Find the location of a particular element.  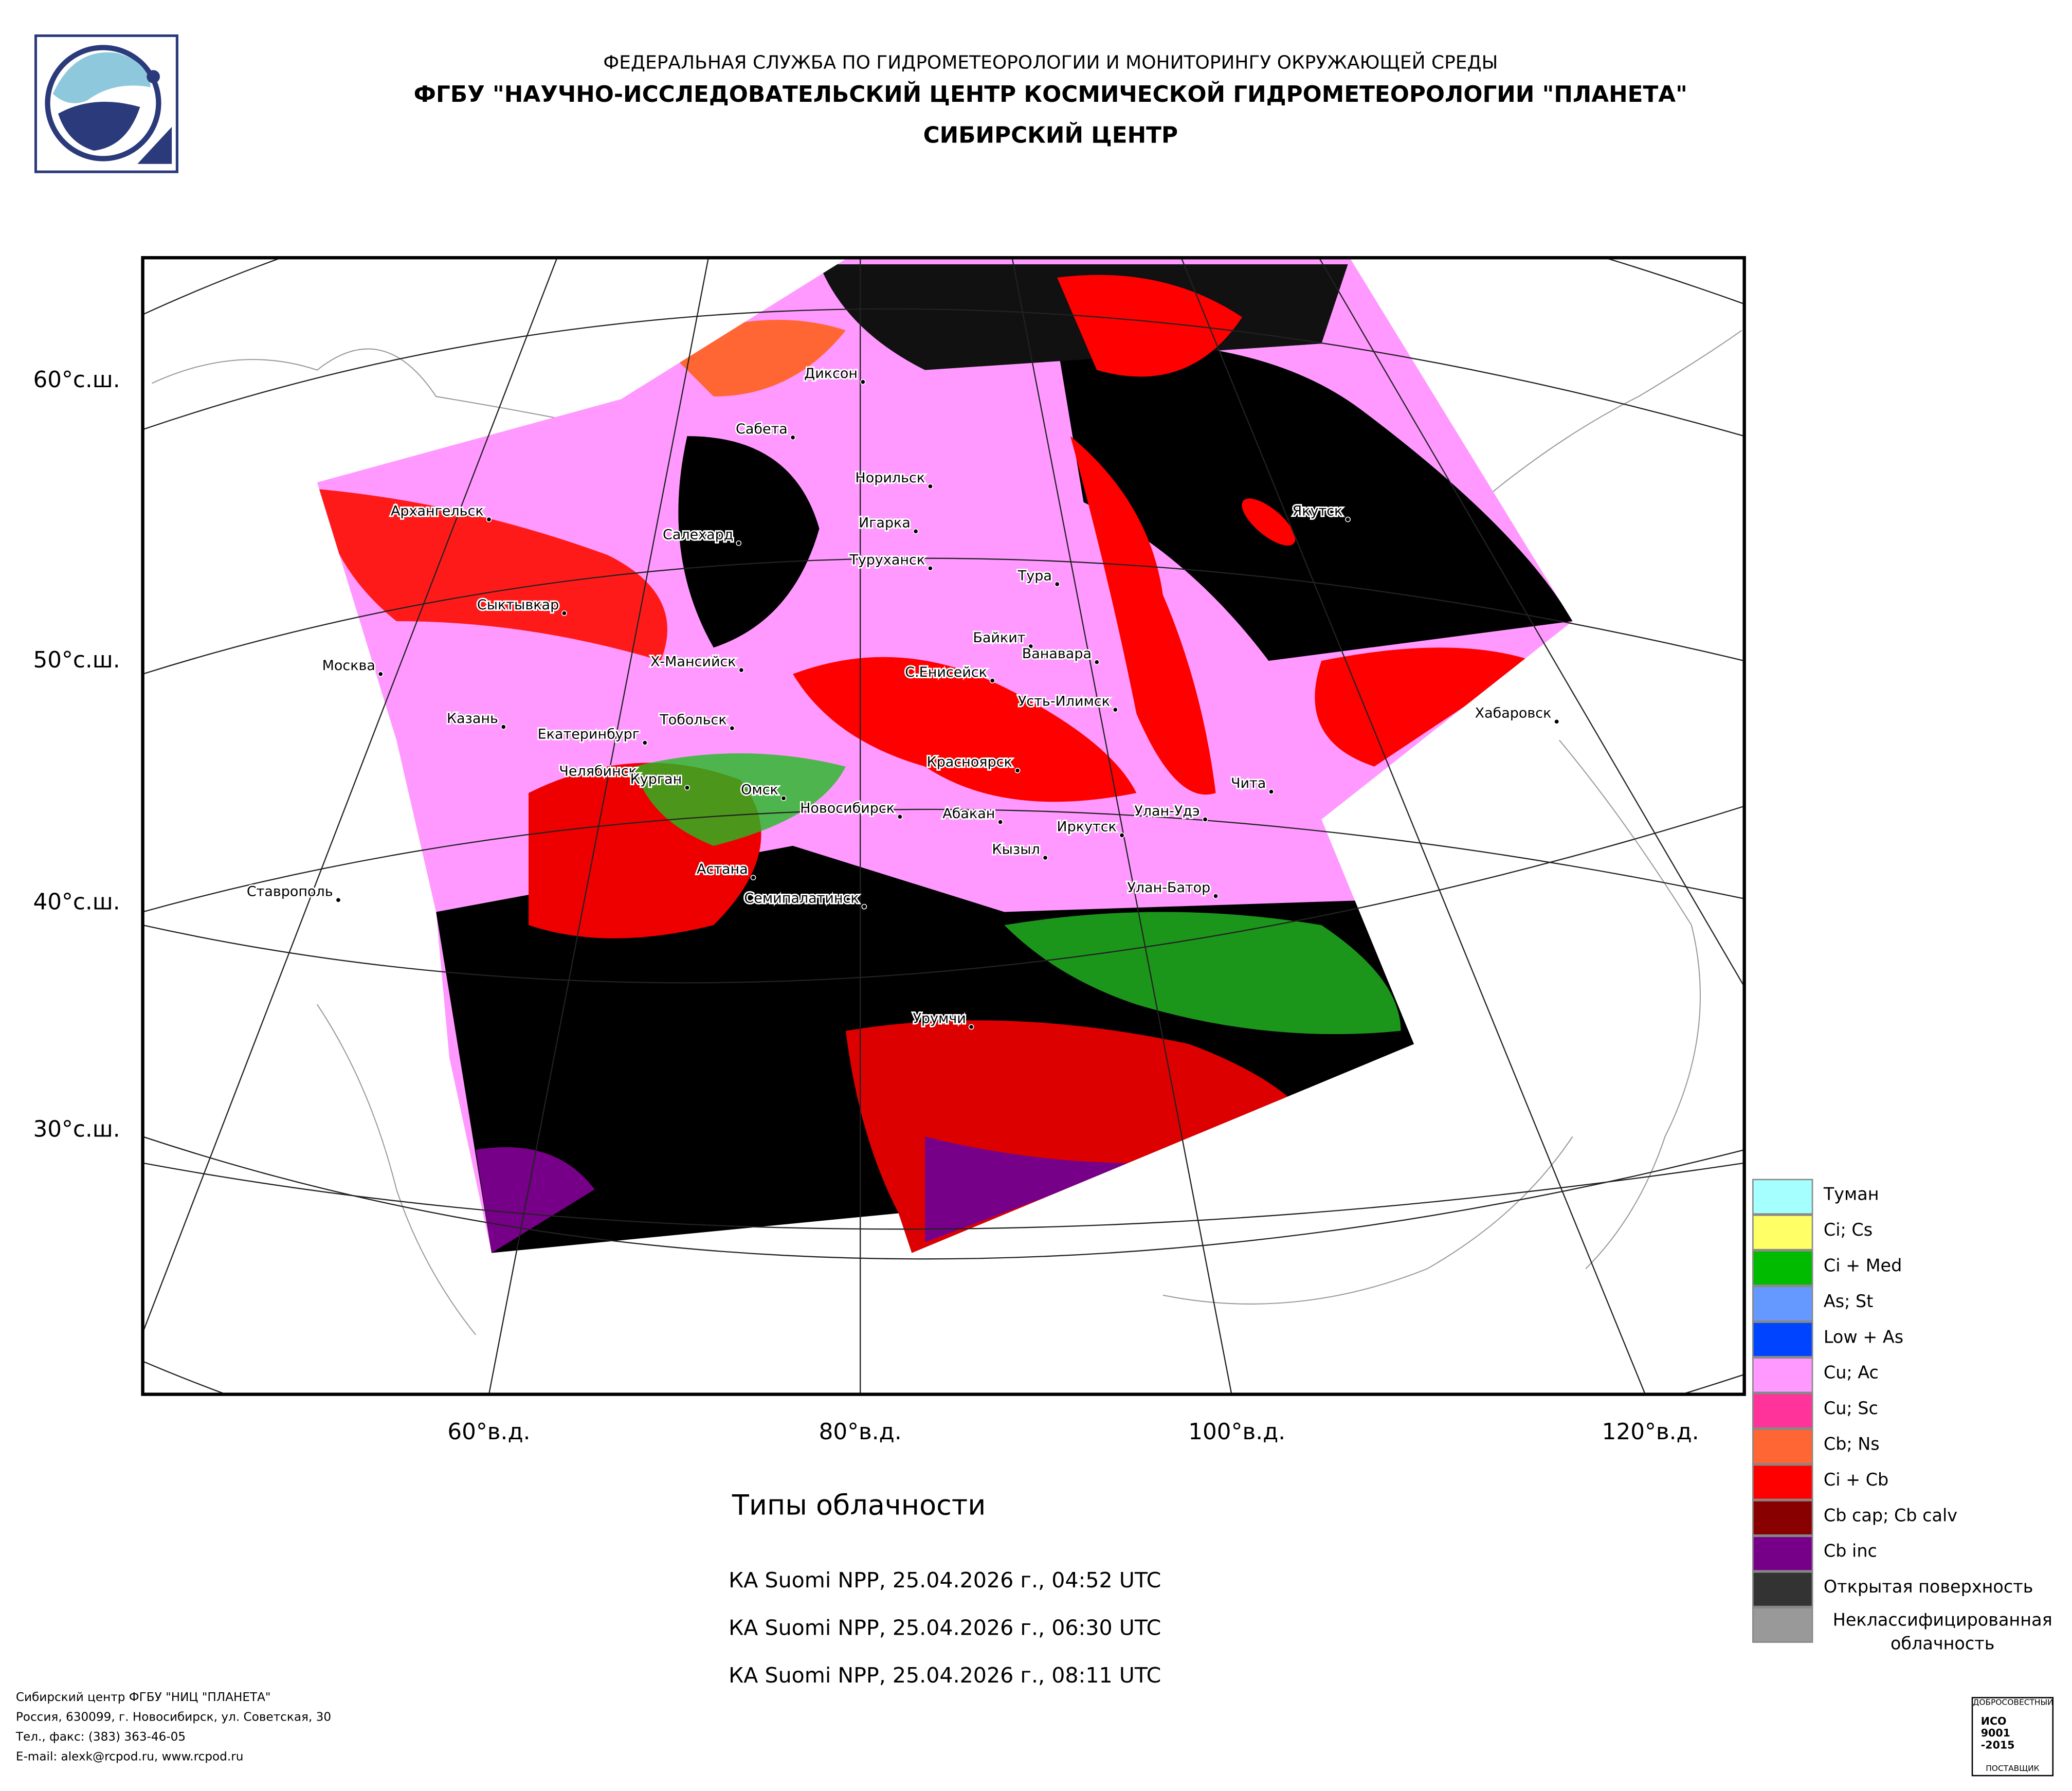

city-label: Х-Мансийск is located at coordinates (693, 662).